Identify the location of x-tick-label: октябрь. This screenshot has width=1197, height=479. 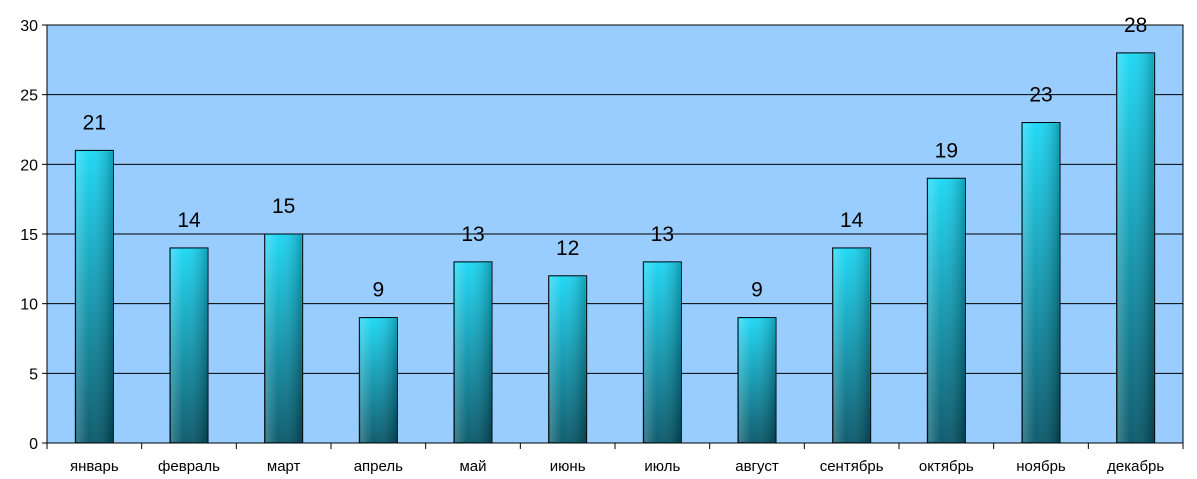
(946, 466).